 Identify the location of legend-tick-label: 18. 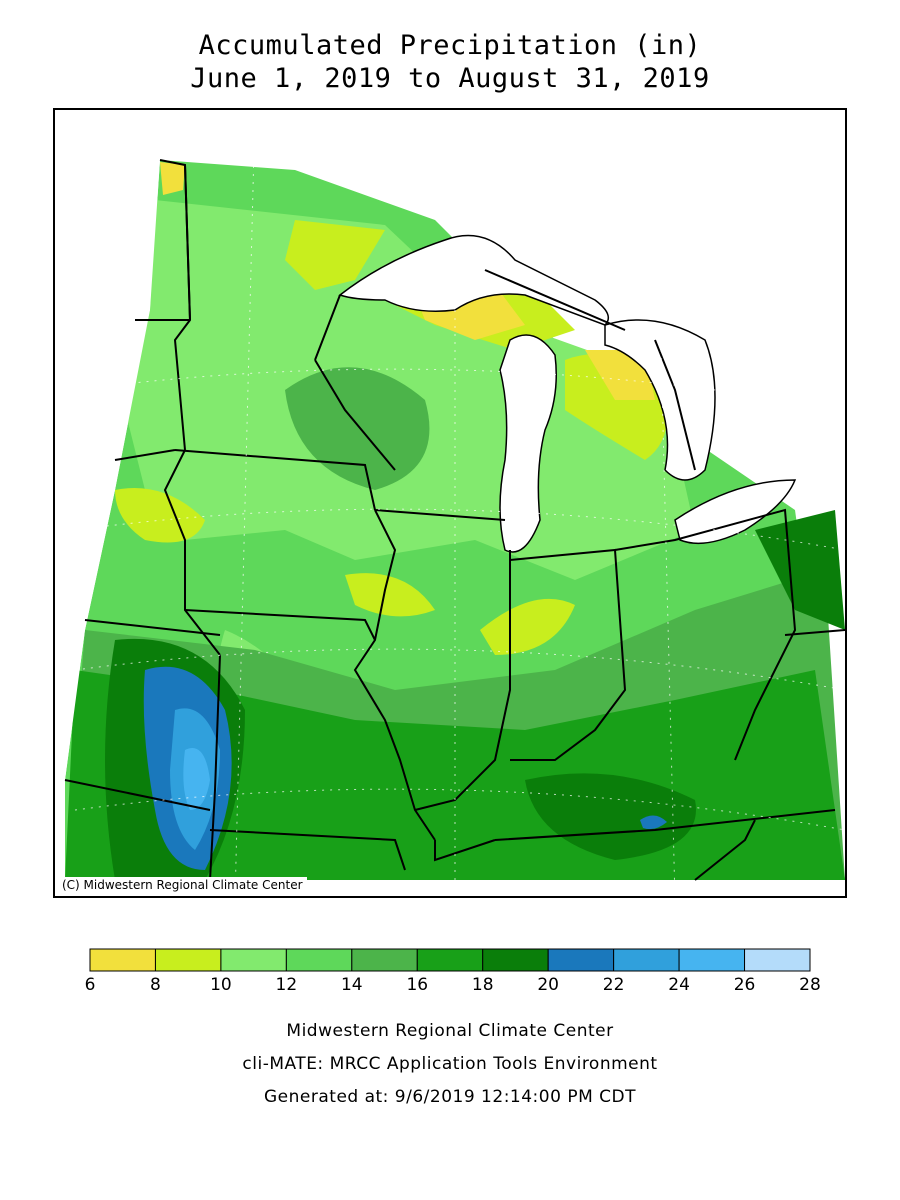
(482, 985).